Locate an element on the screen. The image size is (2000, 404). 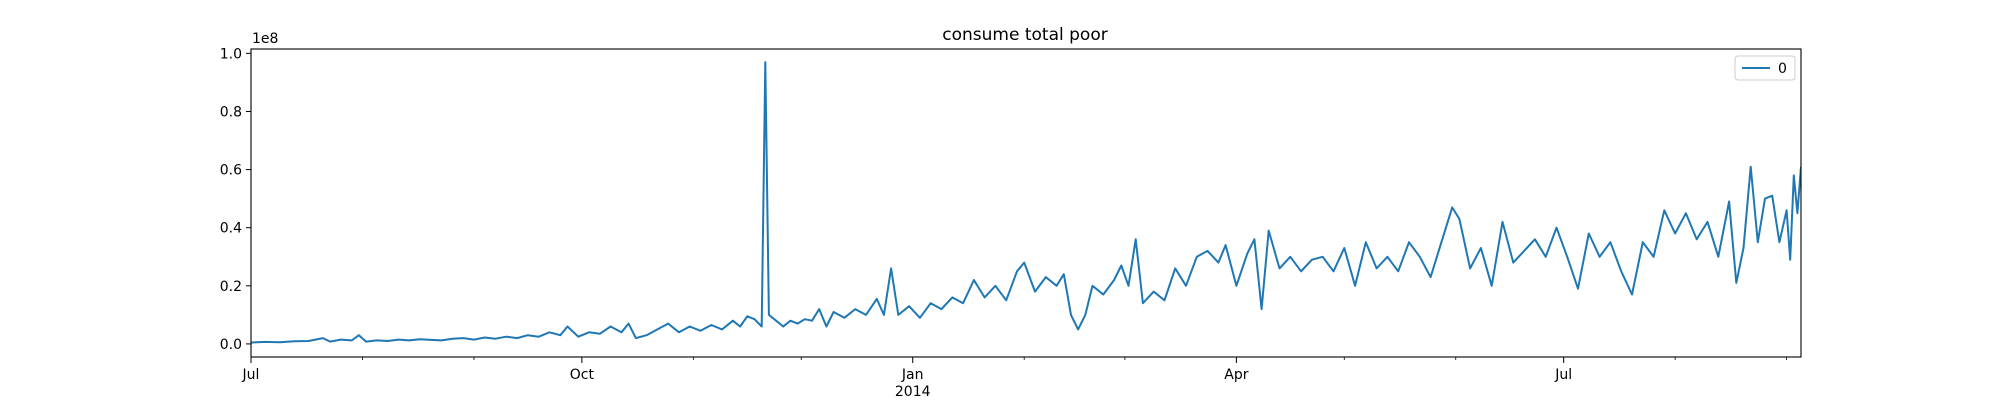
y-tick-label: 0.8 is located at coordinates (231, 112).